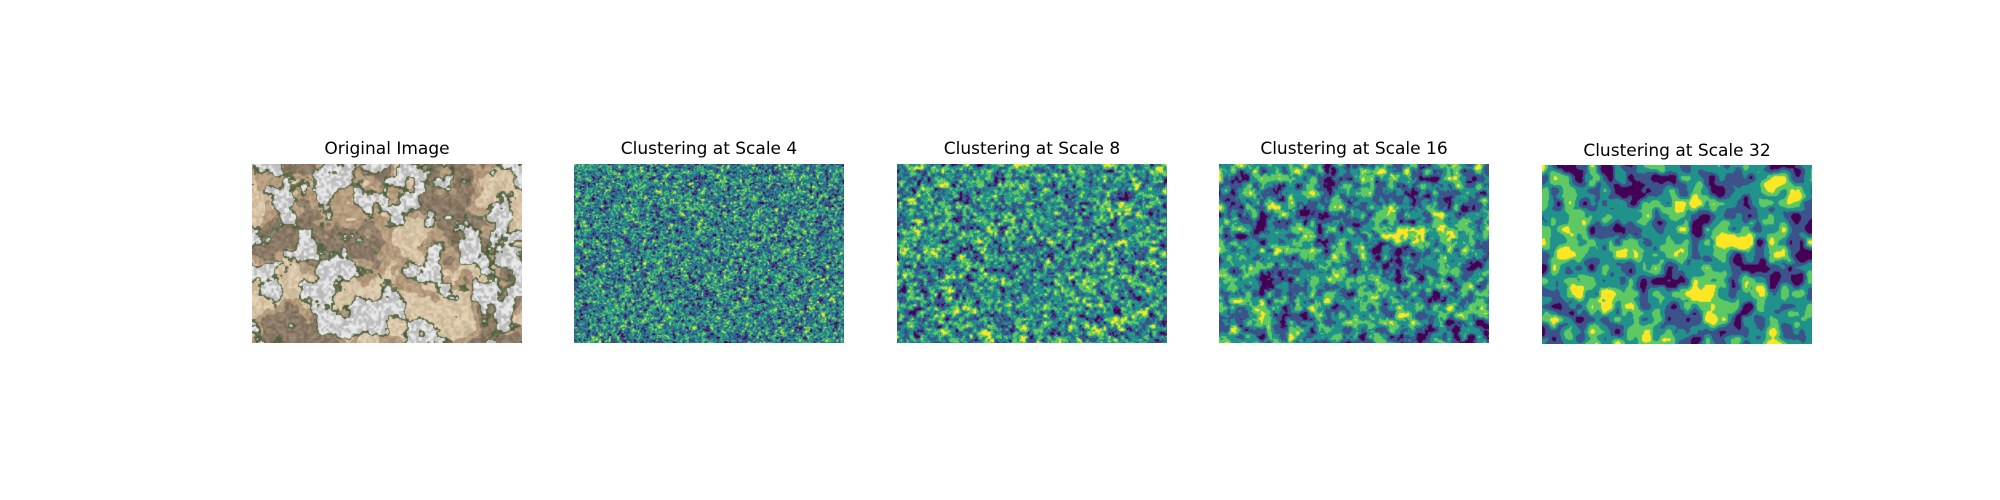 The image size is (2000, 500). What do you see at coordinates (387, 253) in the screenshot?
I see `original-aerial-image` at bounding box center [387, 253].